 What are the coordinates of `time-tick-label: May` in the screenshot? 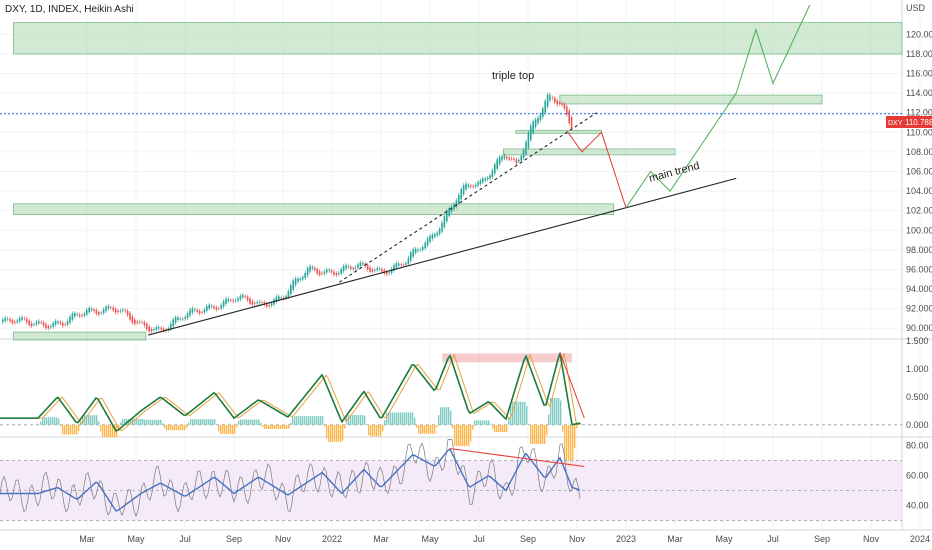 It's located at (724, 539).